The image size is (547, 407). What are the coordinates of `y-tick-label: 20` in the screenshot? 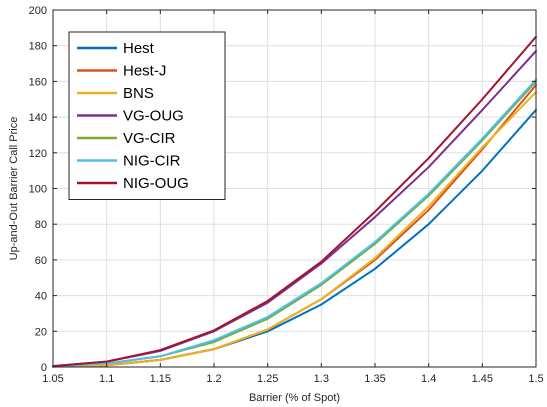 It's located at (41, 332).